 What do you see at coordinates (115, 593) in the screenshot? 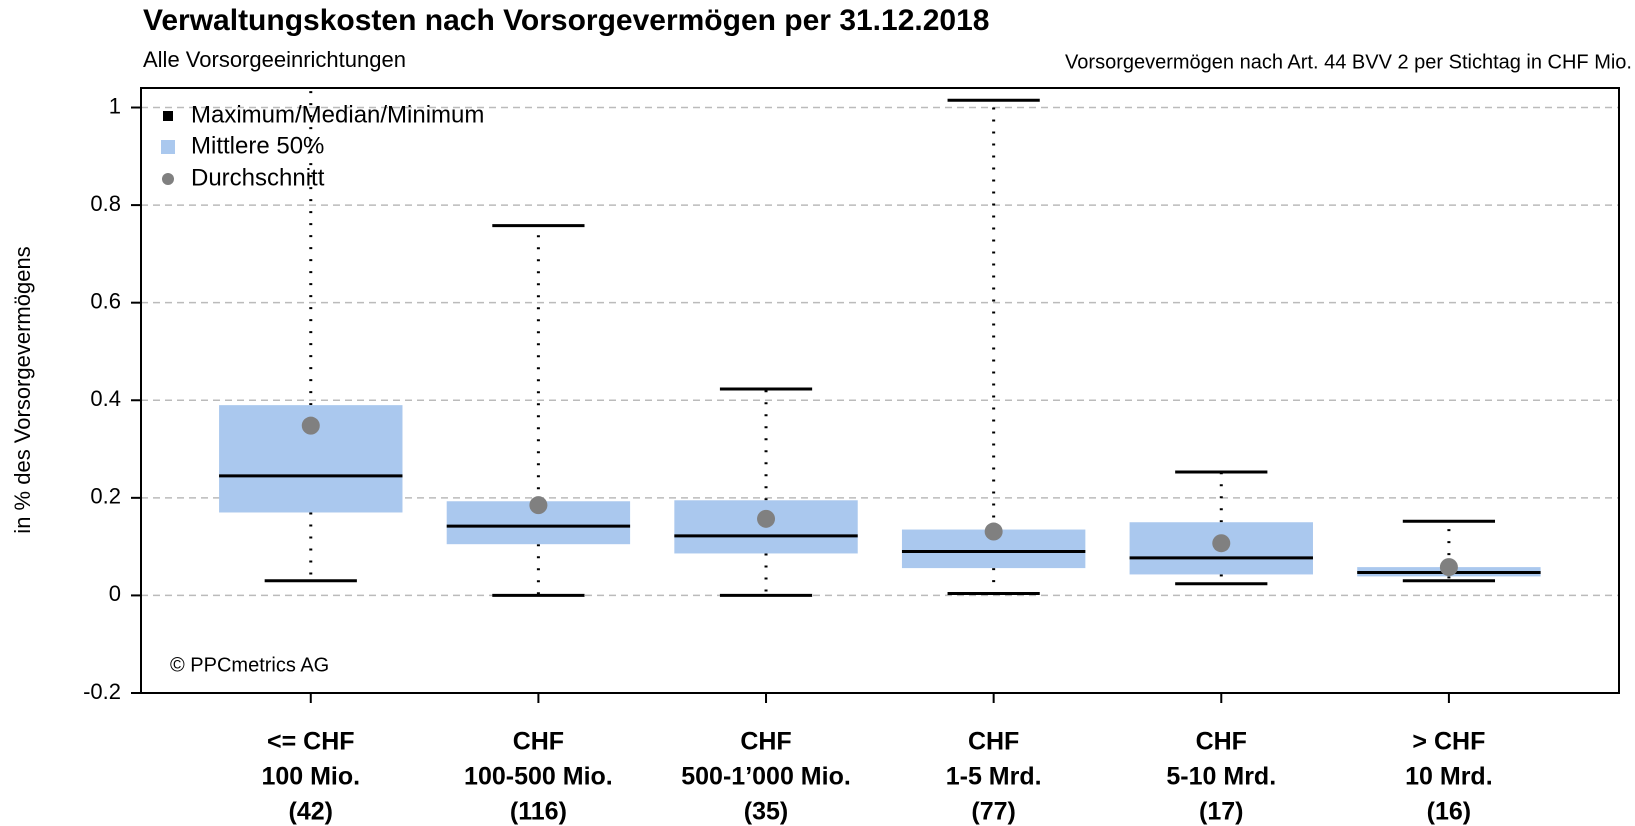
I see `y-tick-label: 0` at bounding box center [115, 593].